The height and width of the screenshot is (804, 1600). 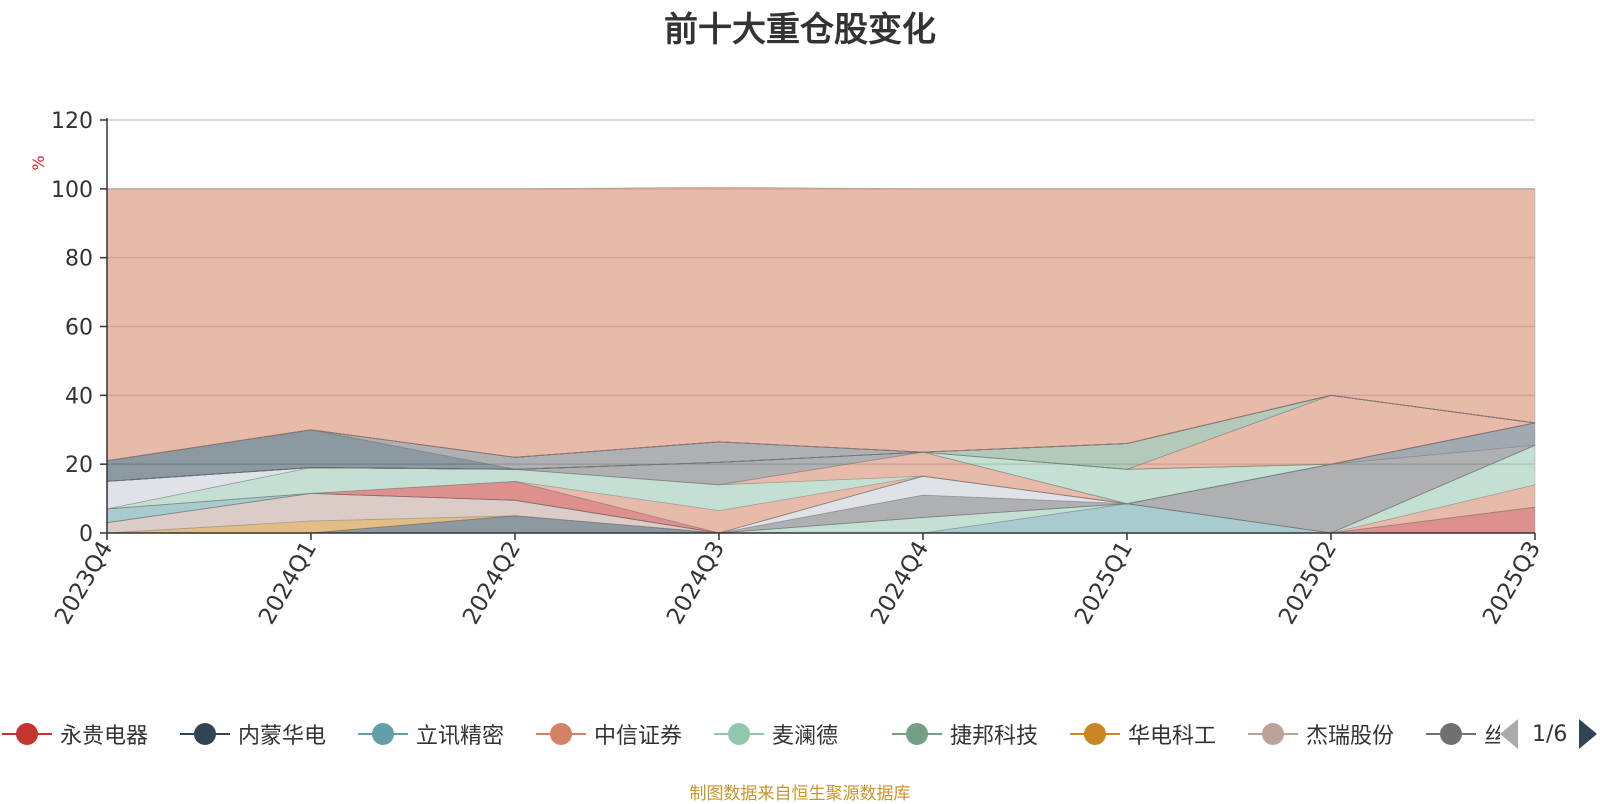 What do you see at coordinates (1350, 736) in the screenshot?
I see `legend-label: 杰瑞股份` at bounding box center [1350, 736].